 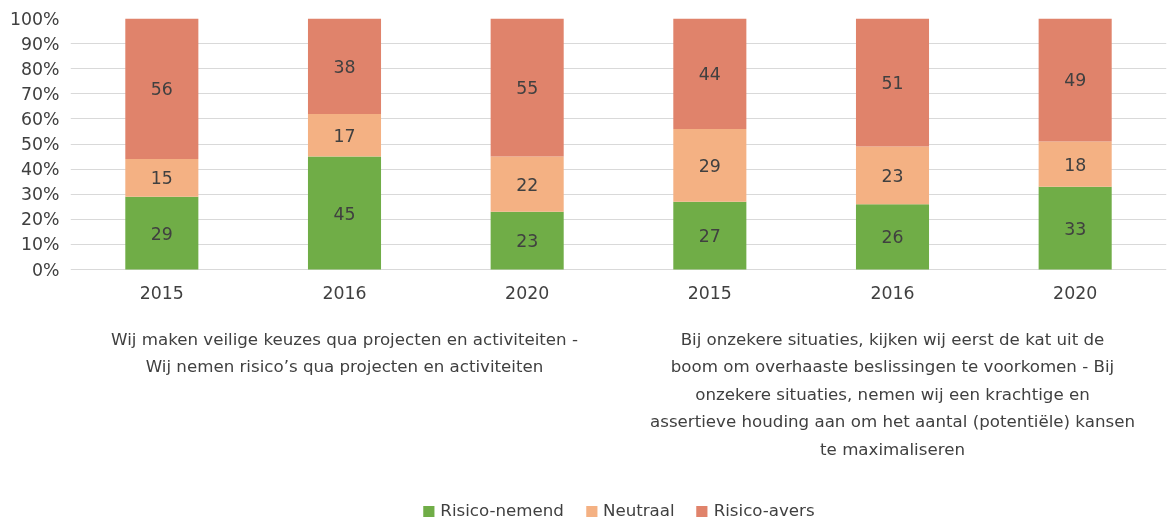 I want to click on data-label: 51, so click(x=892, y=83).